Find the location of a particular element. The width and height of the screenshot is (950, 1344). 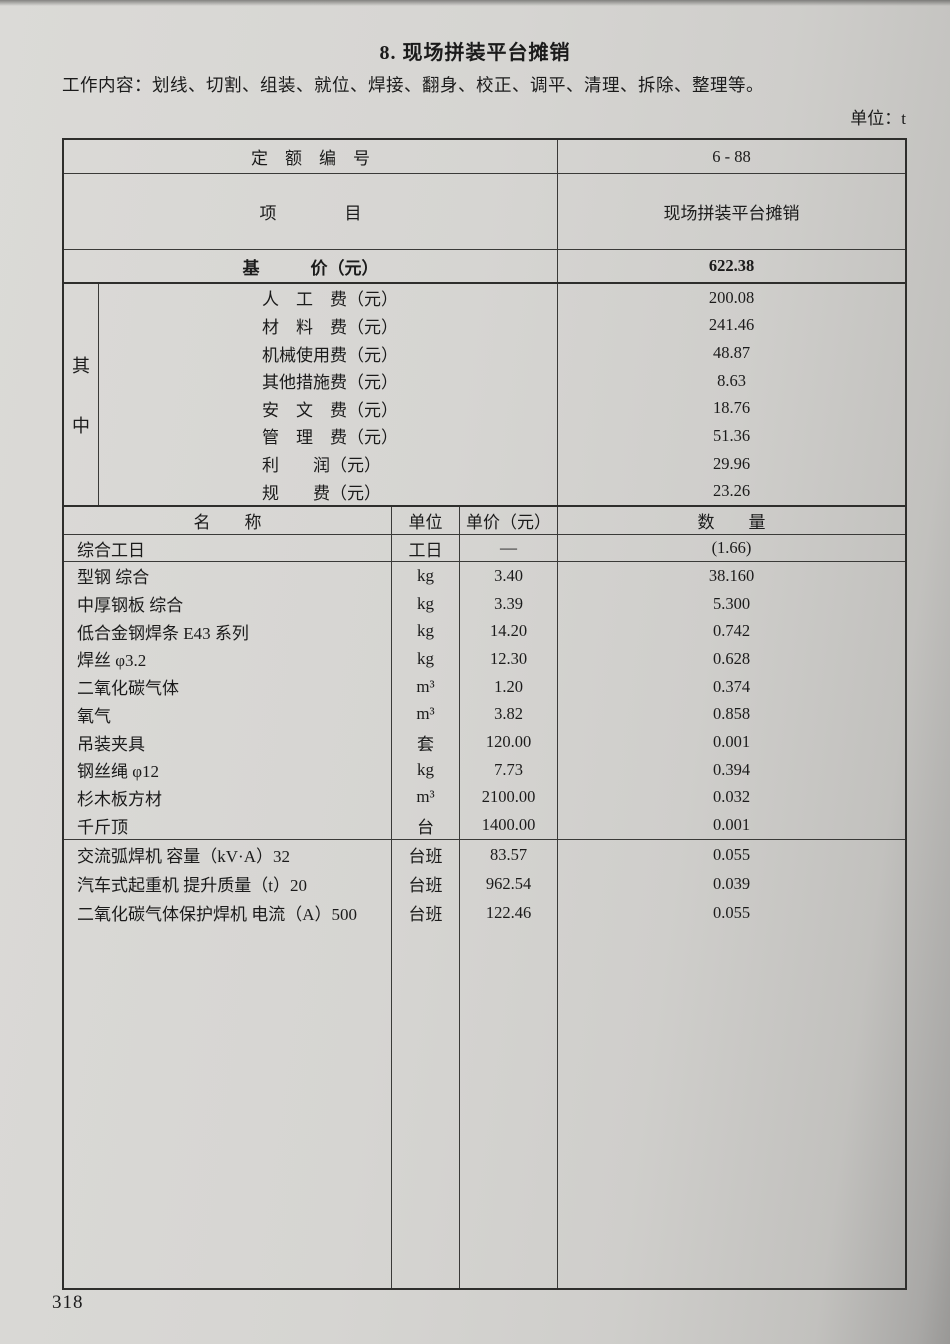

material-row: 二氧化碳气体 m³ 1.20 0.374 is located at coordinates (484, 686).